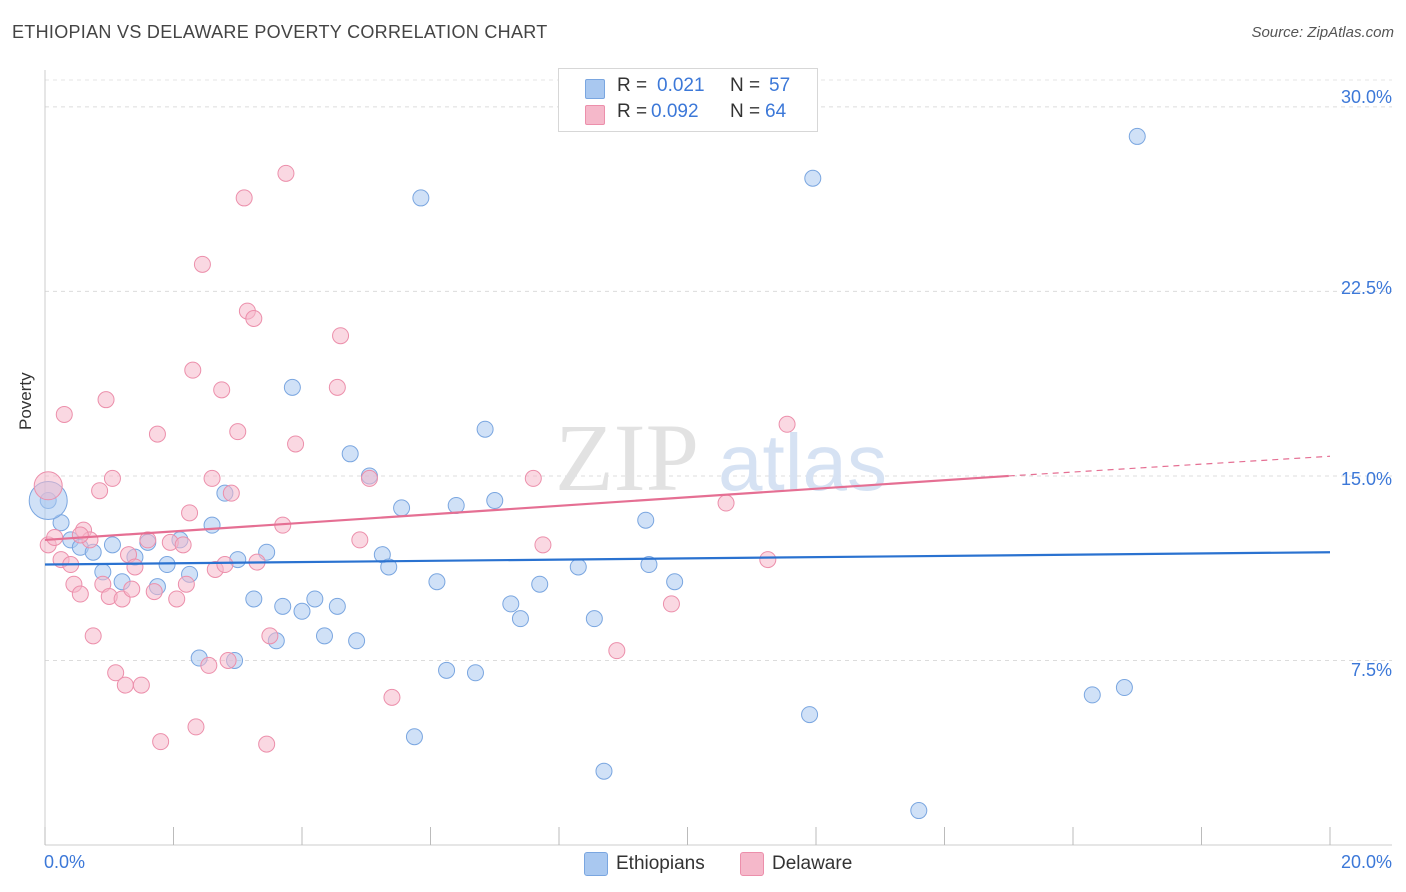 This screenshot has height=892, width=1406. I want to click on r-value: 0.021, so click(681, 85).